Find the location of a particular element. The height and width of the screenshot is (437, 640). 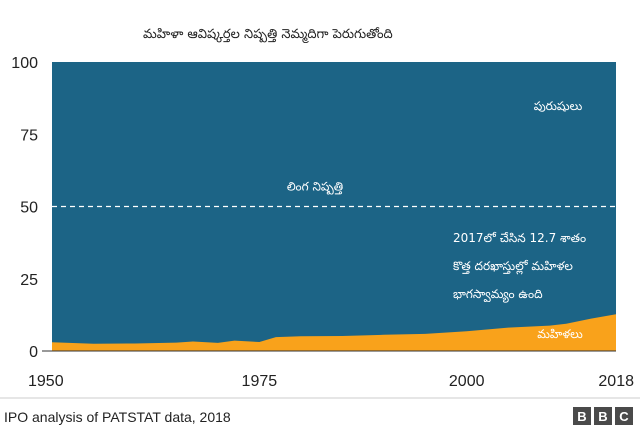

y-tick-label: 25 is located at coordinates (29, 280).